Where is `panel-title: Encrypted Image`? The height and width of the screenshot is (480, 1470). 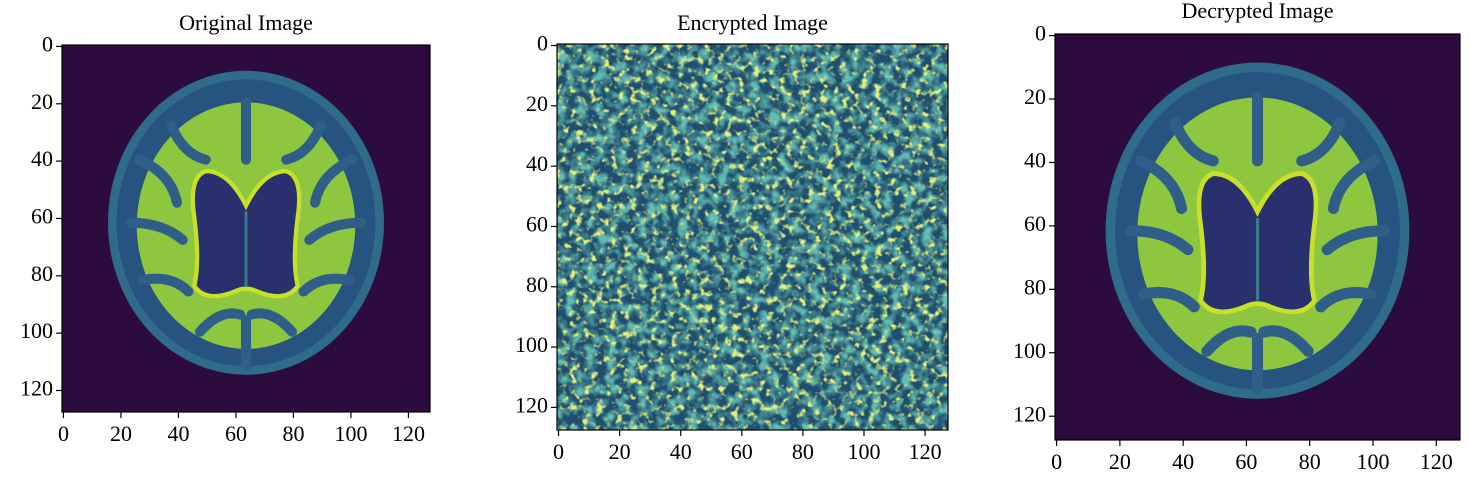
panel-title: Encrypted Image is located at coordinates (752, 22).